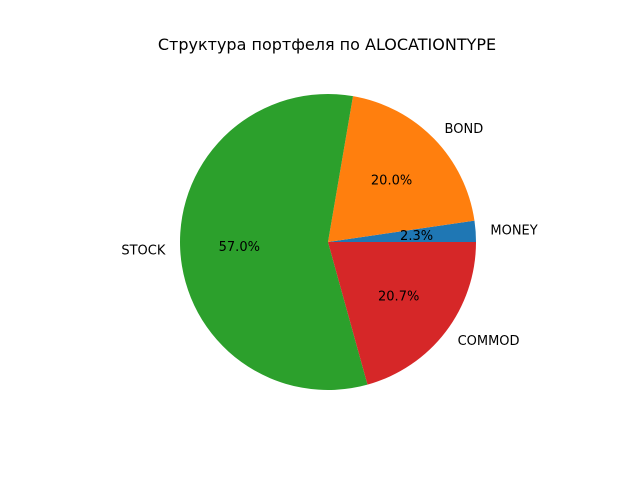 Image resolution: width=640 pixels, height=480 pixels. What do you see at coordinates (327, 44) in the screenshot?
I see `chart-title: Структура портфеля по ALOCATIONTYPE` at bounding box center [327, 44].